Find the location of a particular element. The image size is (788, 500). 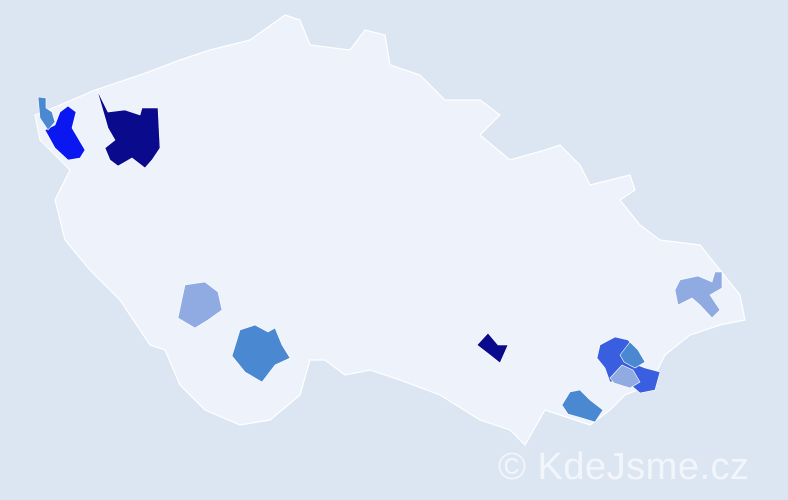

district-se-south is located at coordinates (582, 406).